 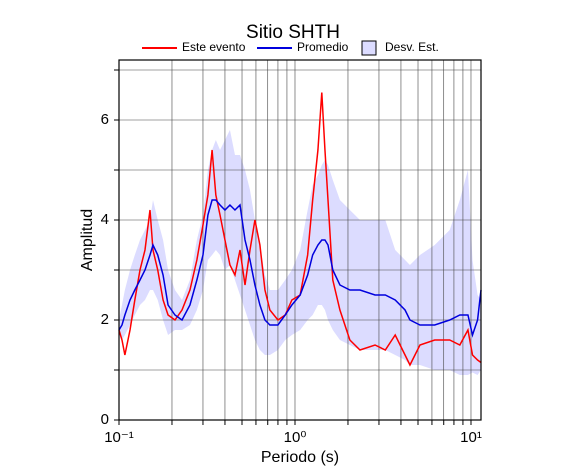 What do you see at coordinates (369, 48) in the screenshot?
I see `legend-swatch` at bounding box center [369, 48].